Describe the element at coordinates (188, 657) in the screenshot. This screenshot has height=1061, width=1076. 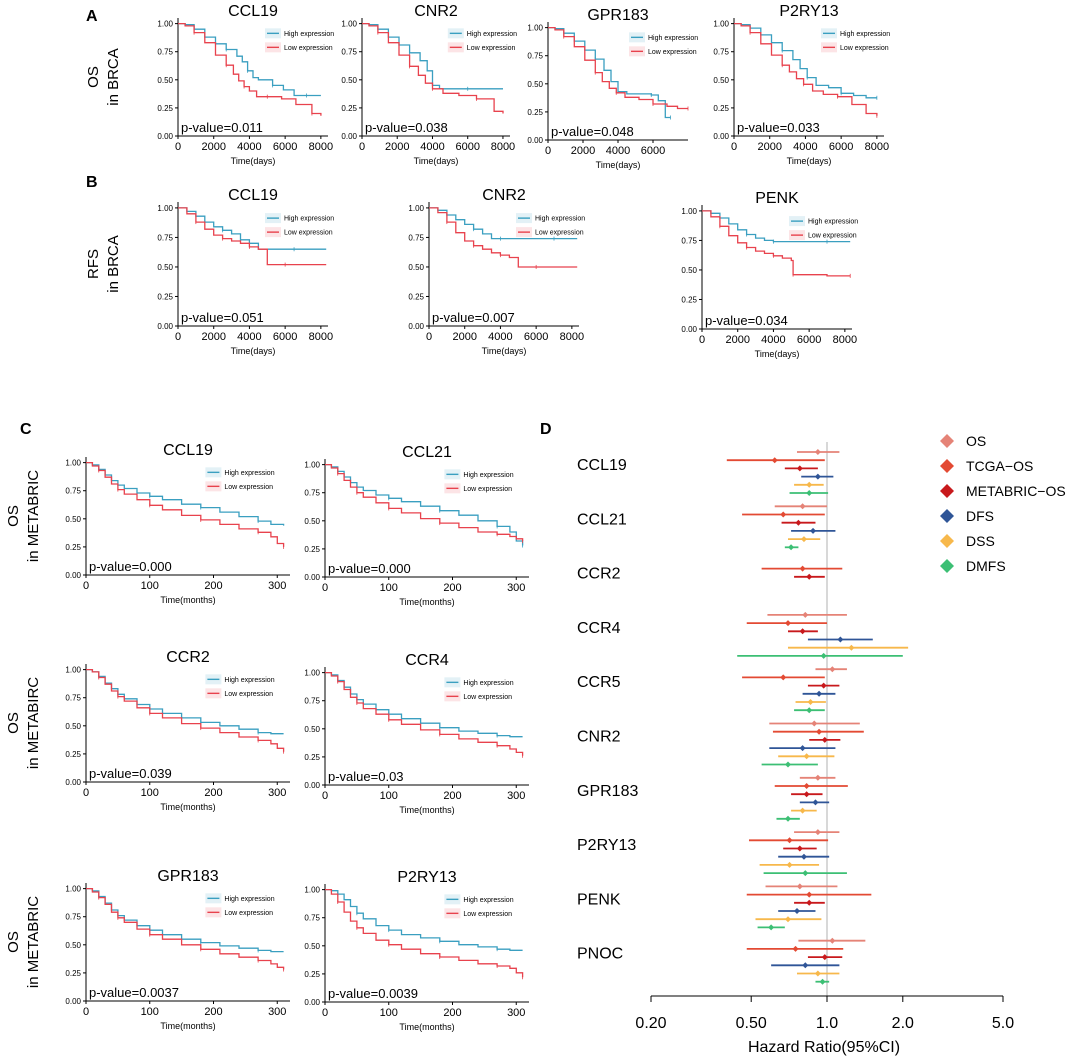
I see `plot-title: CCR2` at that location.